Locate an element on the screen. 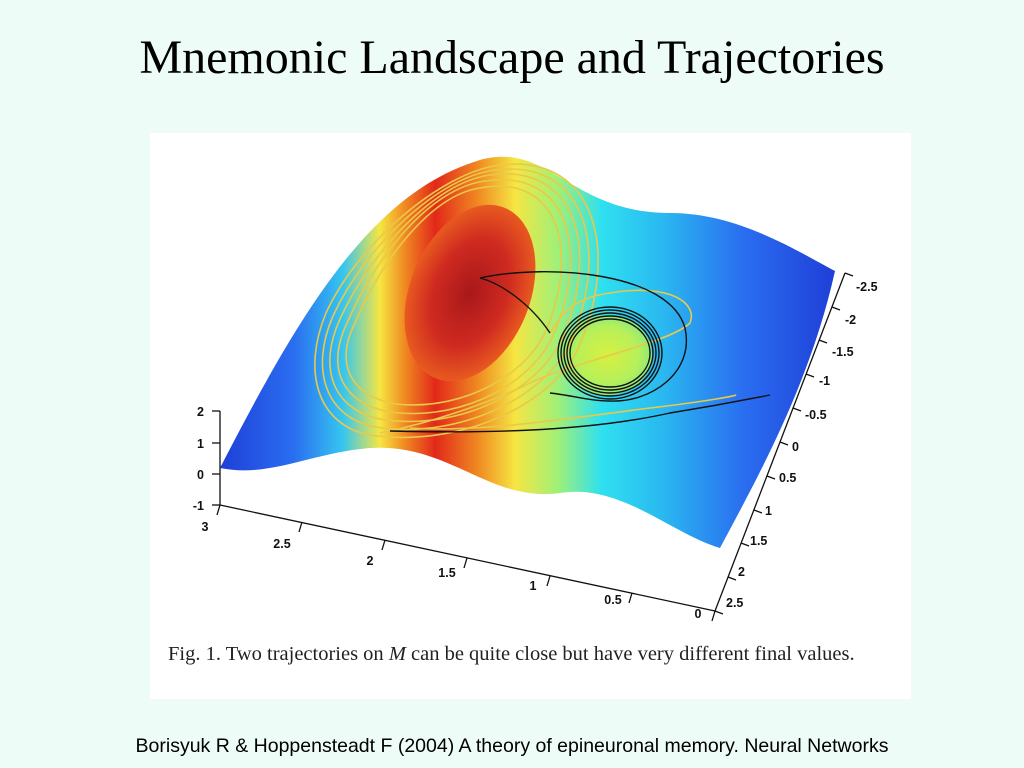 The image size is (1024, 768). y-tick-label: -2.5 is located at coordinates (867, 287).